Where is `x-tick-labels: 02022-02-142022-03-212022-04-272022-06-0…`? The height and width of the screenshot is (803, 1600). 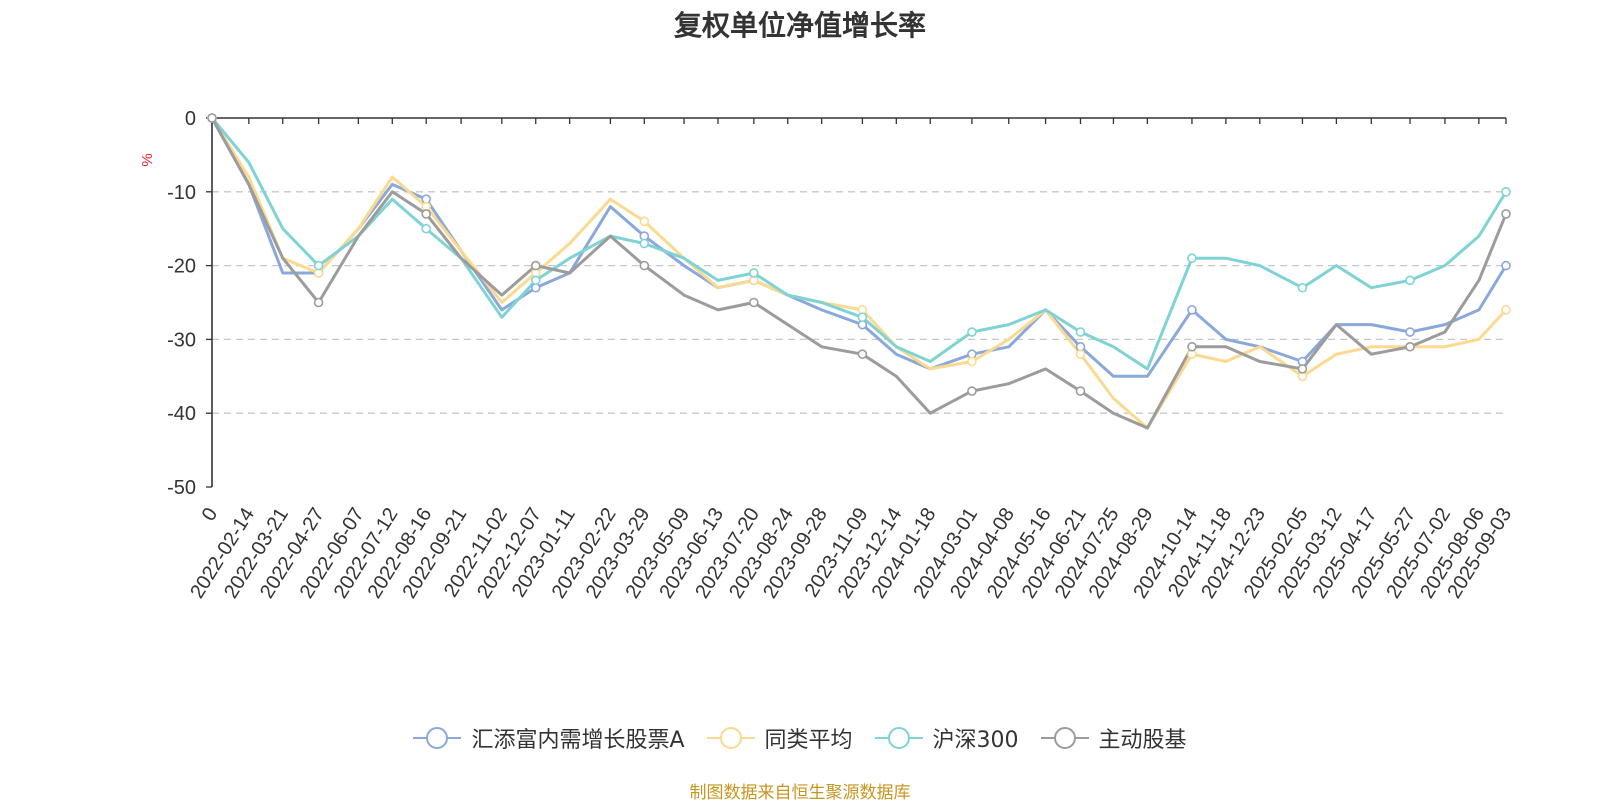
x-tick-labels: 02022-02-142022-03-212022-04-272022-06-0… is located at coordinates (851, 553).